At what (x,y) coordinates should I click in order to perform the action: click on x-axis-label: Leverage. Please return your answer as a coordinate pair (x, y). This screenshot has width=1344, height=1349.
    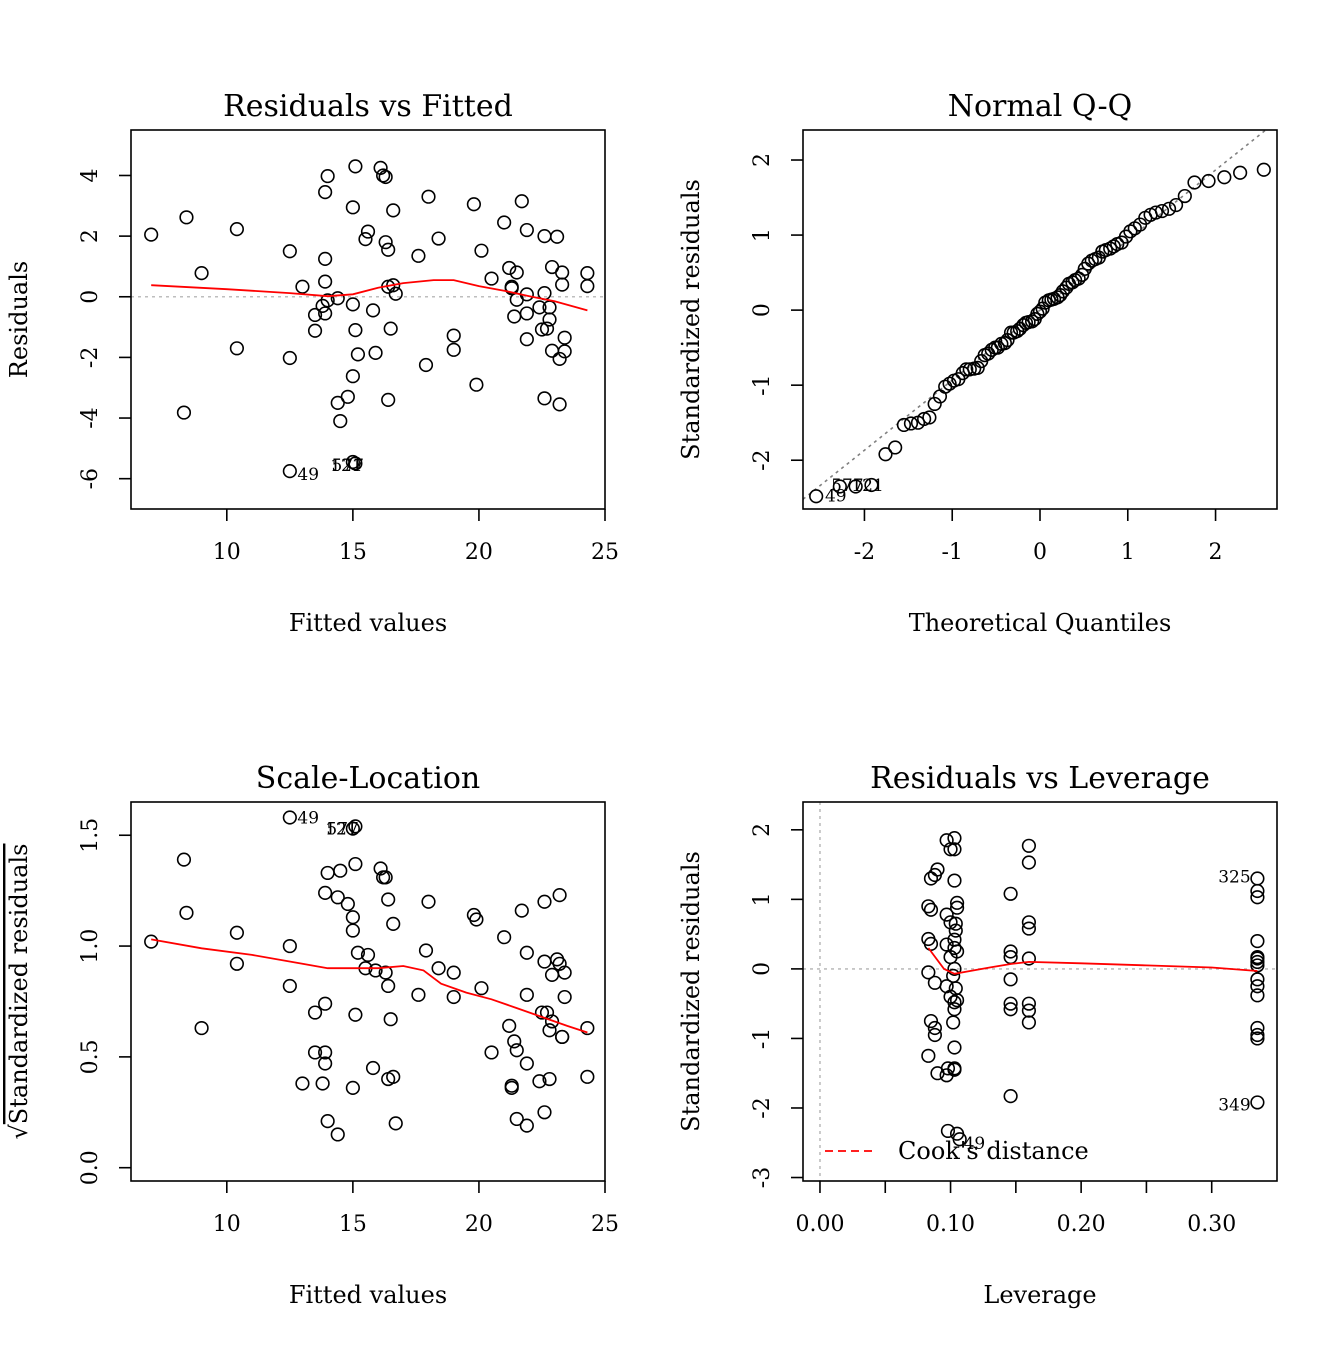
    Looking at the image, I should click on (1039, 1295).